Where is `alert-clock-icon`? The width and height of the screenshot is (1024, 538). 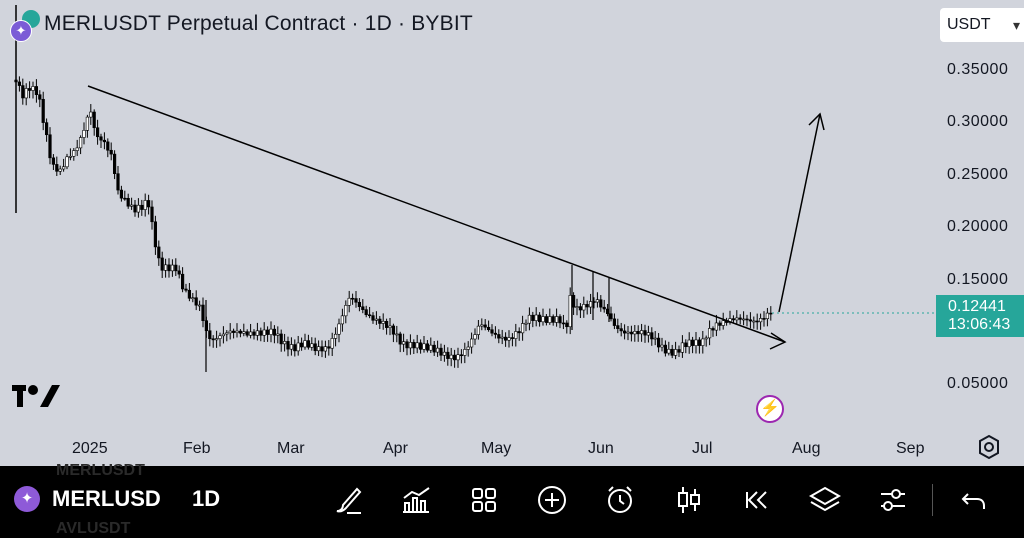 alert-clock-icon is located at coordinates (620, 500).